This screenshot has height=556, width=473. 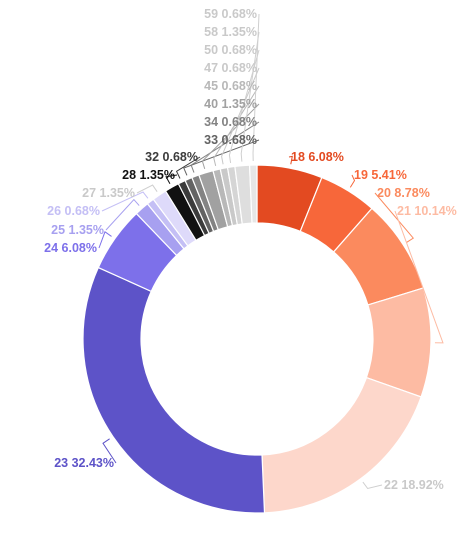 I want to click on slice-label-32: 32 0.68%, so click(x=171, y=157).